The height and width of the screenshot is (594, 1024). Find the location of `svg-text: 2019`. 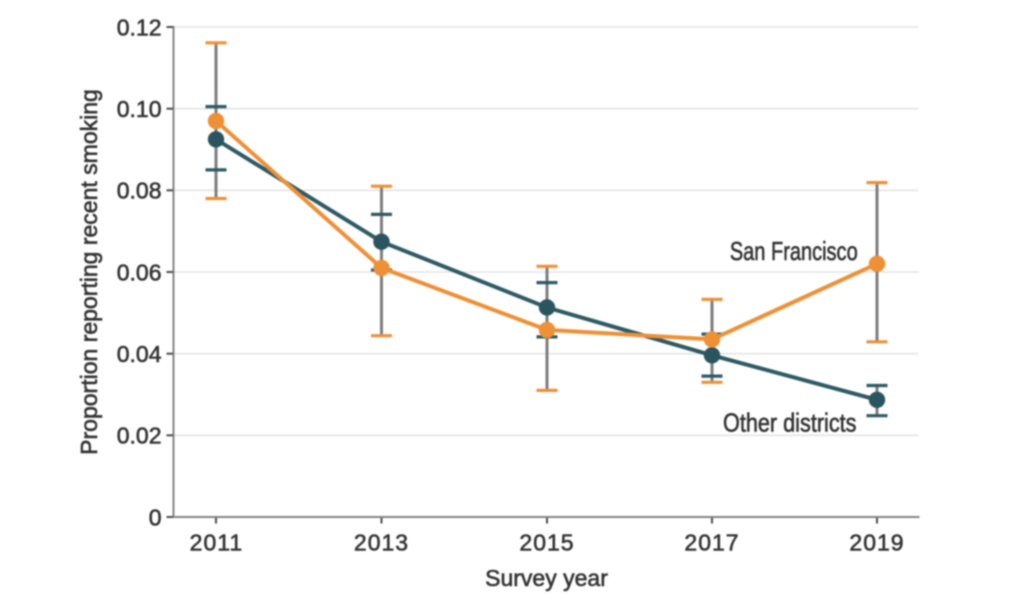

svg-text: 2019 is located at coordinates (876, 543).